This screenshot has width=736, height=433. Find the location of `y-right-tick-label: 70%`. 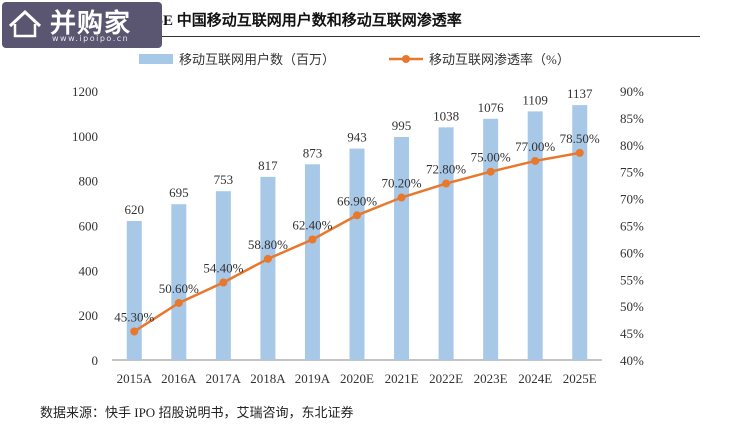

y-right-tick-label: 70% is located at coordinates (632, 199).